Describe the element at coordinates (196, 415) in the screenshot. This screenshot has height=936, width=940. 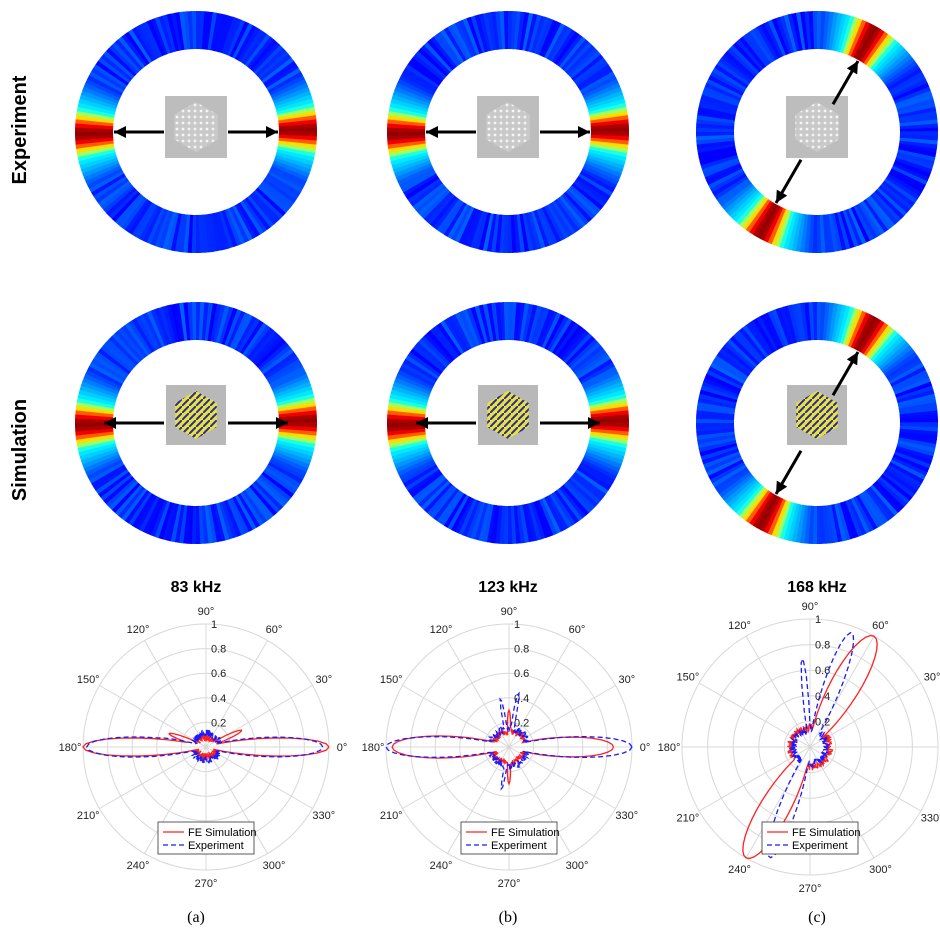
I see `lattice-hexagon` at that location.